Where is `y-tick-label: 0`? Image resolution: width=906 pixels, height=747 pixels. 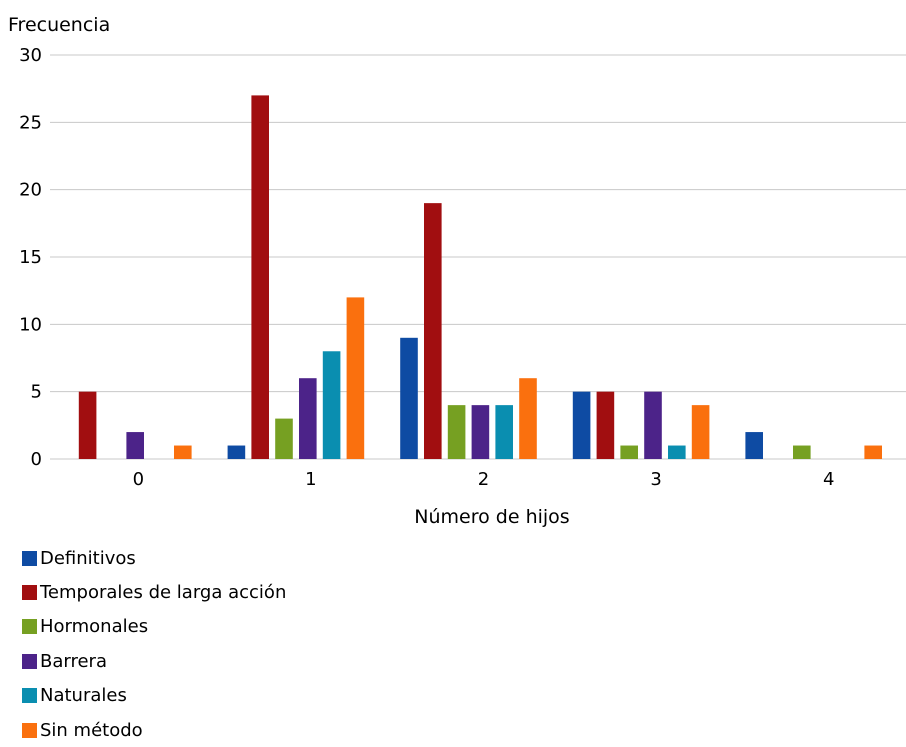 y-tick-label: 0 is located at coordinates (36, 459).